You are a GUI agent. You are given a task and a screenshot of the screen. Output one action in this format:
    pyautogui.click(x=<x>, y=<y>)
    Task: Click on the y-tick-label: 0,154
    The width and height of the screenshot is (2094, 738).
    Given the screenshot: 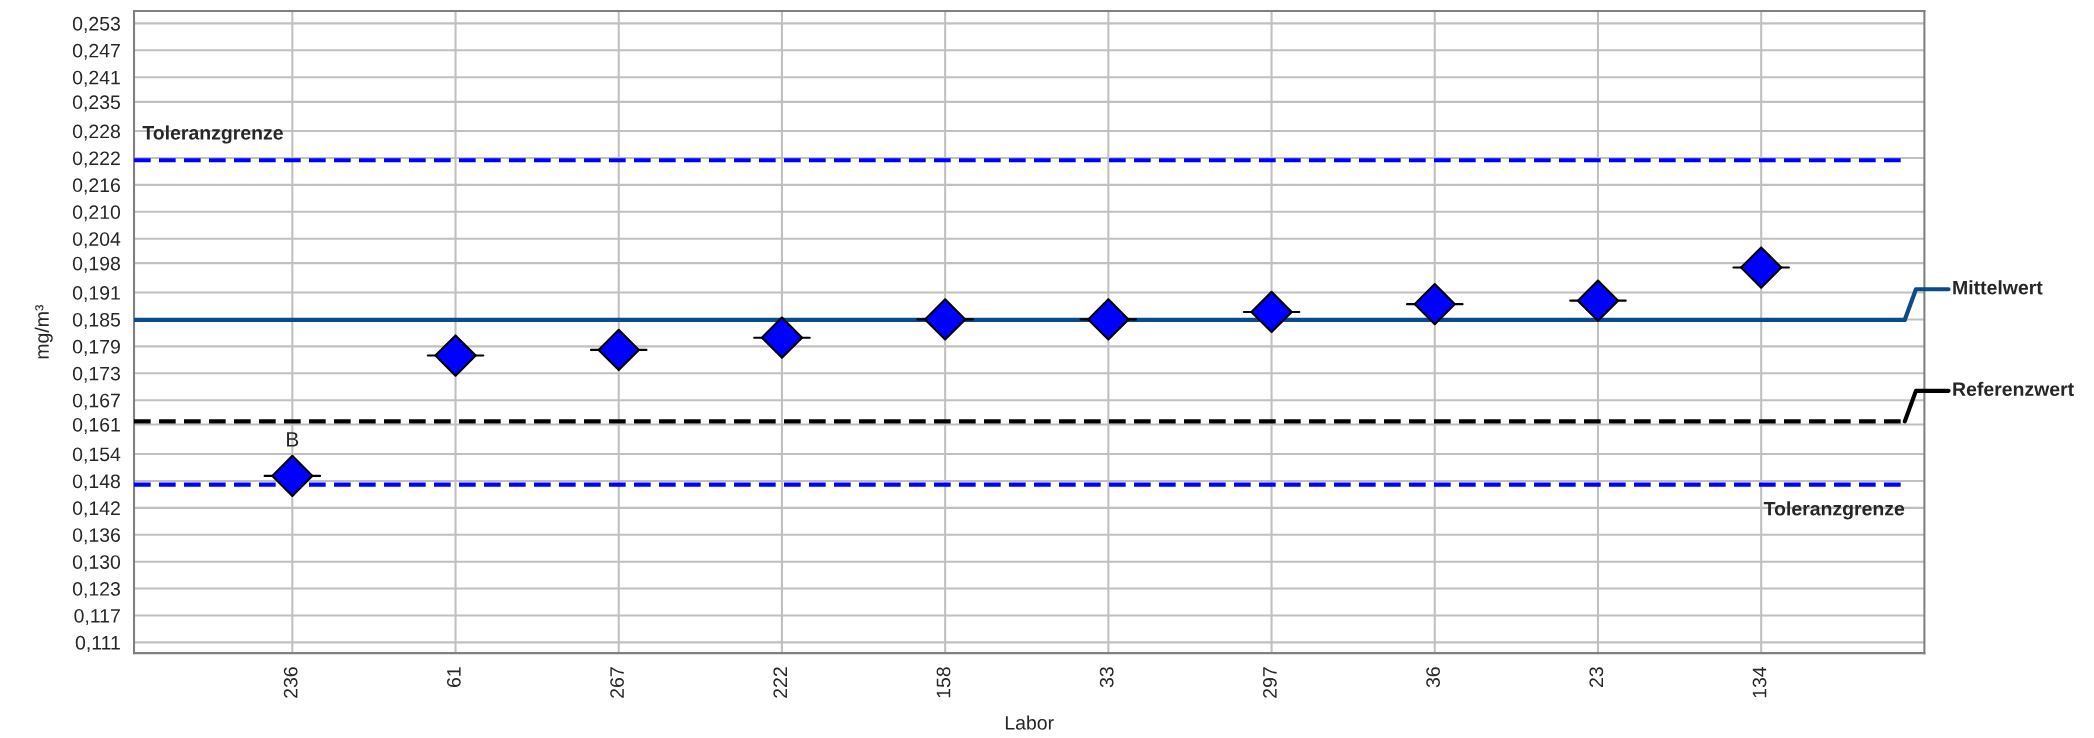 What is the action you would take?
    pyautogui.click(x=96, y=455)
    